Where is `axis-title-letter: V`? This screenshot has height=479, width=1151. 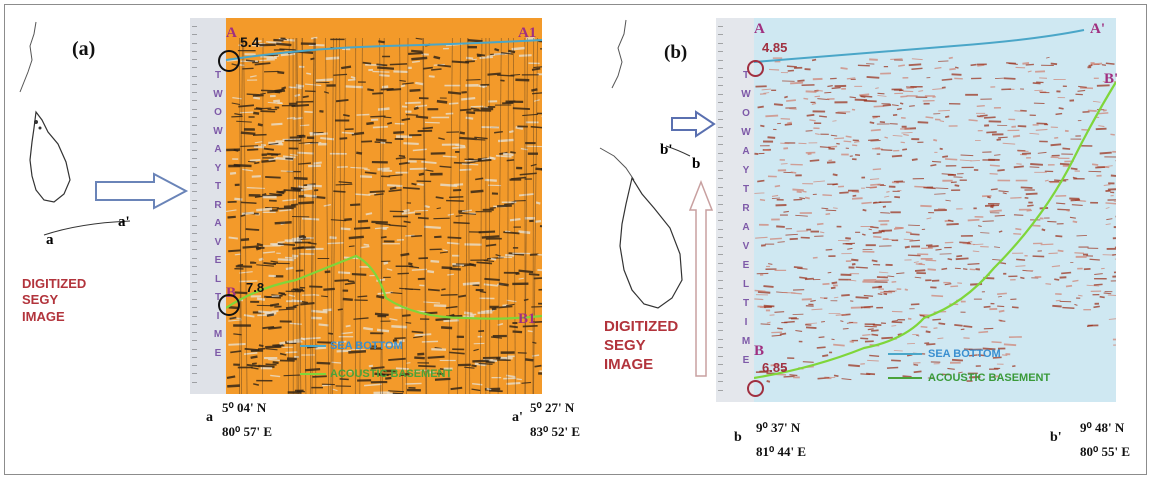 axis-title-letter: V is located at coordinates (218, 242).